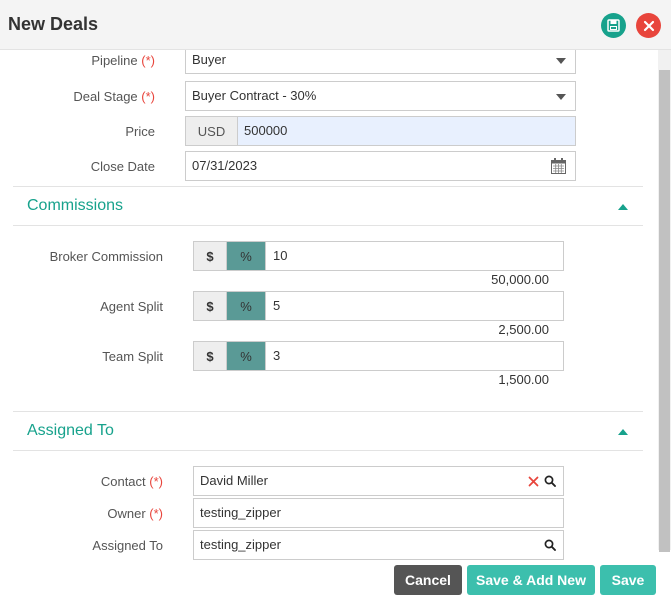 This screenshot has height=603, width=671. Describe the element at coordinates (106, 256) in the screenshot. I see `broker-commission-label: Broker Commission` at that location.